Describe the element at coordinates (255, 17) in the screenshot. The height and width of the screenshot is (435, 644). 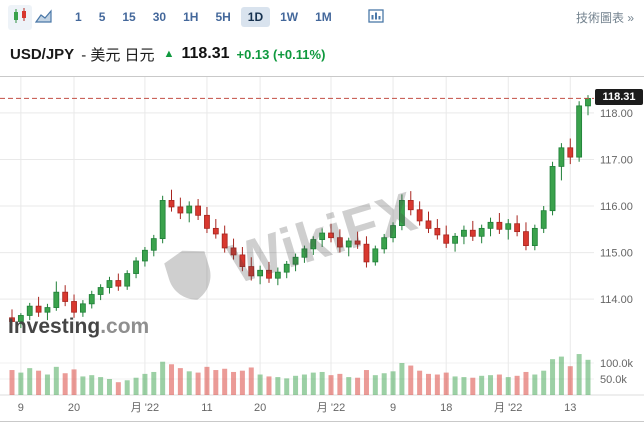
I see `interval-1d: 1D` at that location.